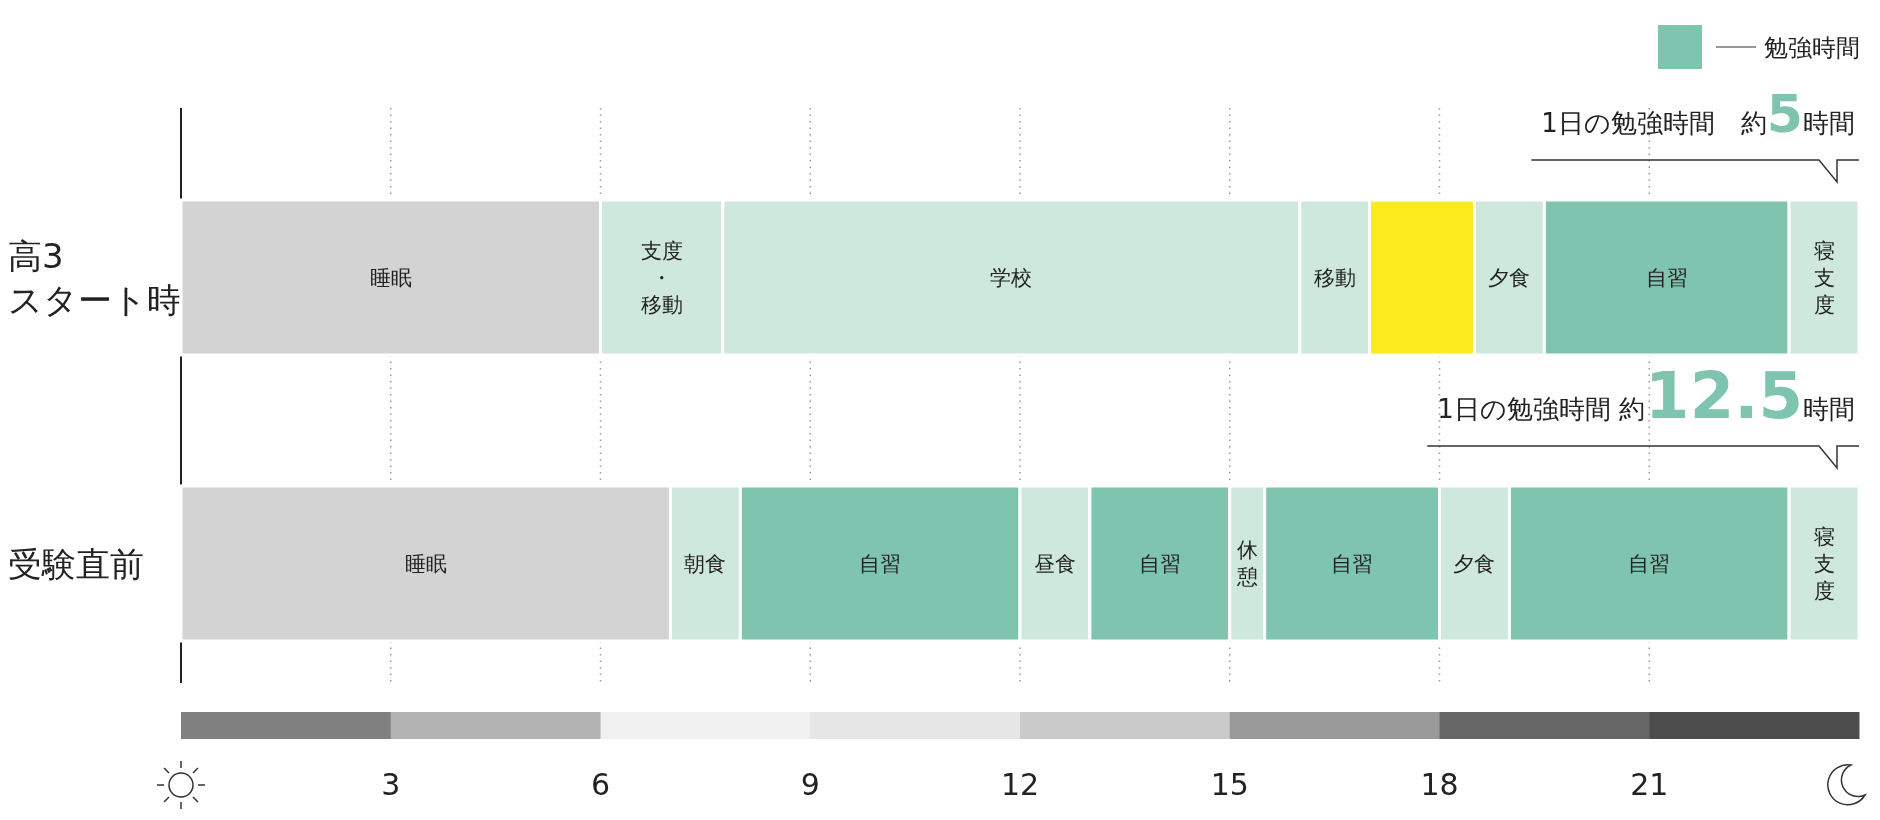 Image resolution: width=1880 pixels, height=820 pixels. What do you see at coordinates (1229, 784) in the screenshot?
I see `x-tick-label: 15` at bounding box center [1229, 784].